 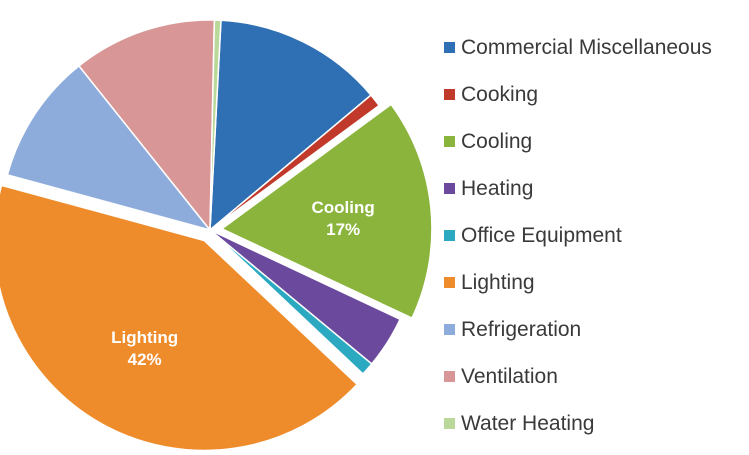 I want to click on legend-label: Lighting, so click(x=498, y=282).